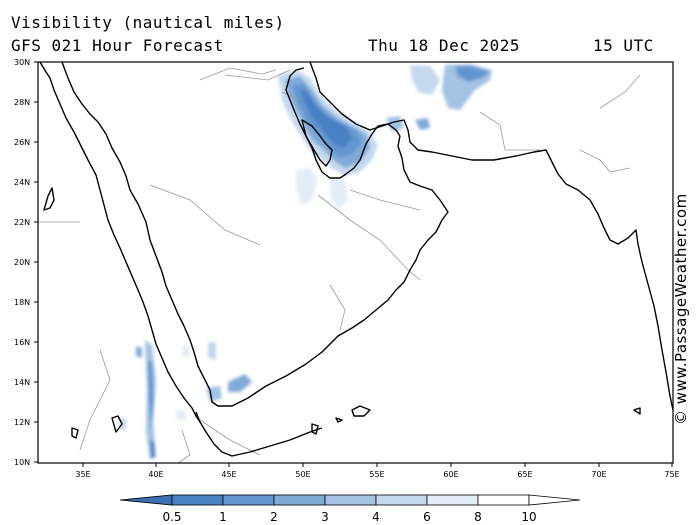 The image size is (700, 525). I want to click on colorbar-label: 4, so click(376, 517).